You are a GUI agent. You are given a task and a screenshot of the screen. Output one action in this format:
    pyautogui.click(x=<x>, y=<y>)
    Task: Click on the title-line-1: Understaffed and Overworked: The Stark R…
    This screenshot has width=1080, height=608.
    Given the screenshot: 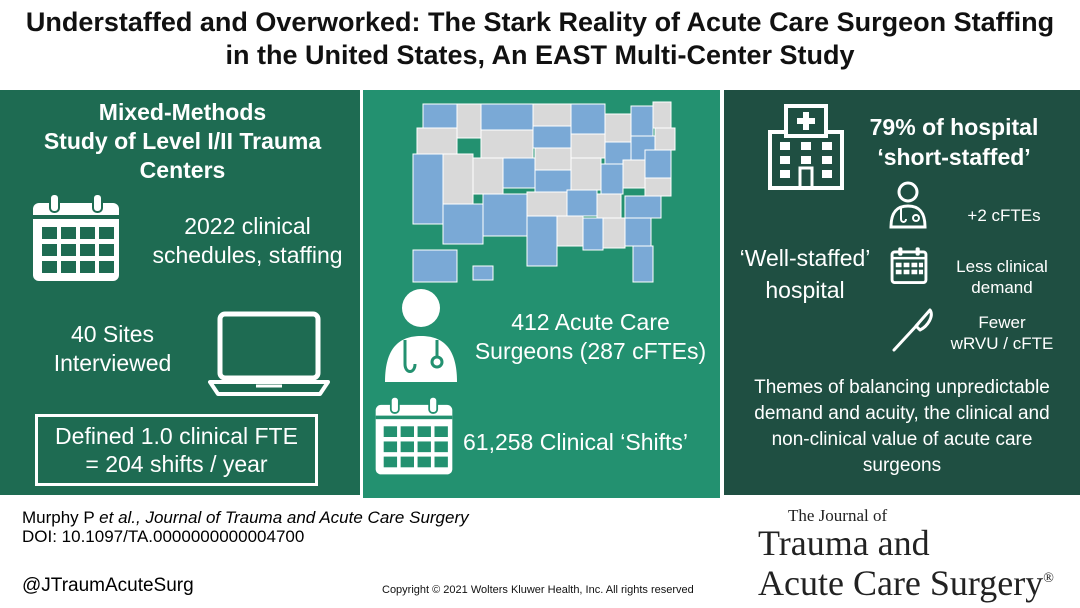 What is the action you would take?
    pyautogui.click(x=540, y=22)
    